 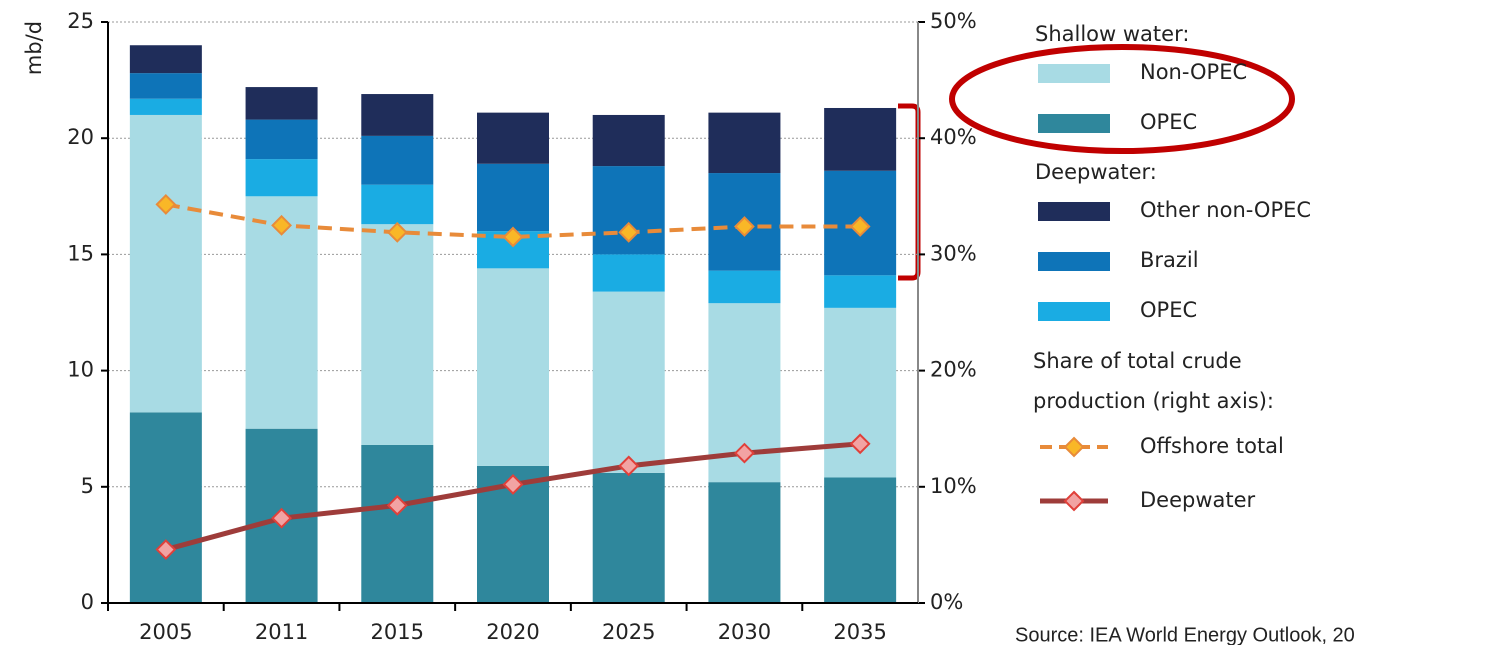 What do you see at coordinates (1212, 446) in the screenshot?
I see `legend-label: Offshore total` at bounding box center [1212, 446].